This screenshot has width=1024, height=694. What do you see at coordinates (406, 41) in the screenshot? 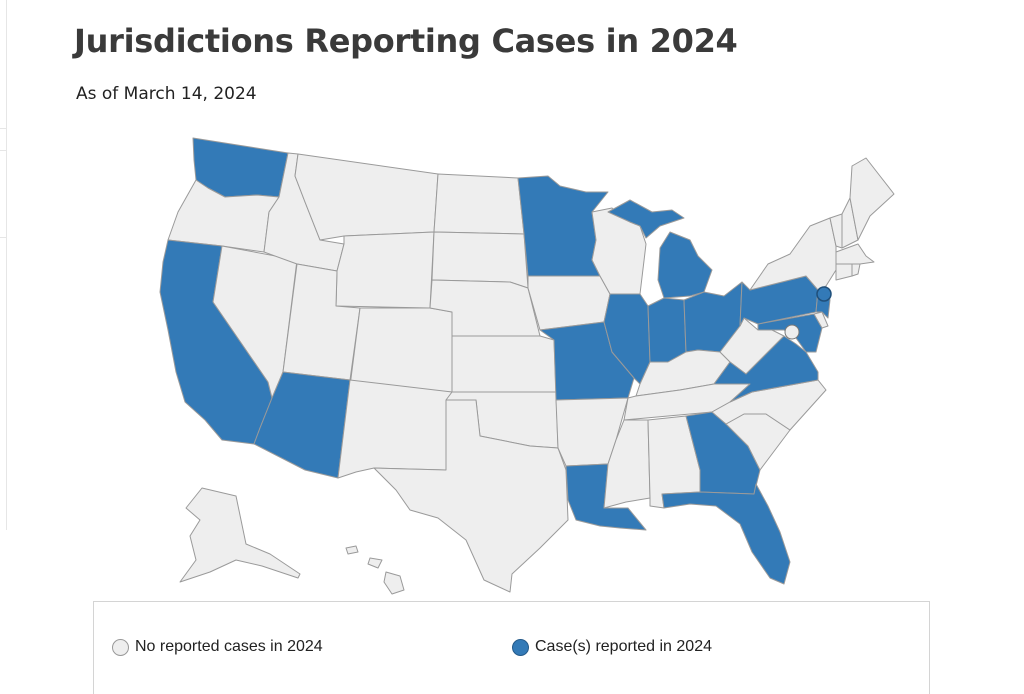
I see `page-title: Jurisdictions Reporting Cases in 2024` at bounding box center [406, 41].